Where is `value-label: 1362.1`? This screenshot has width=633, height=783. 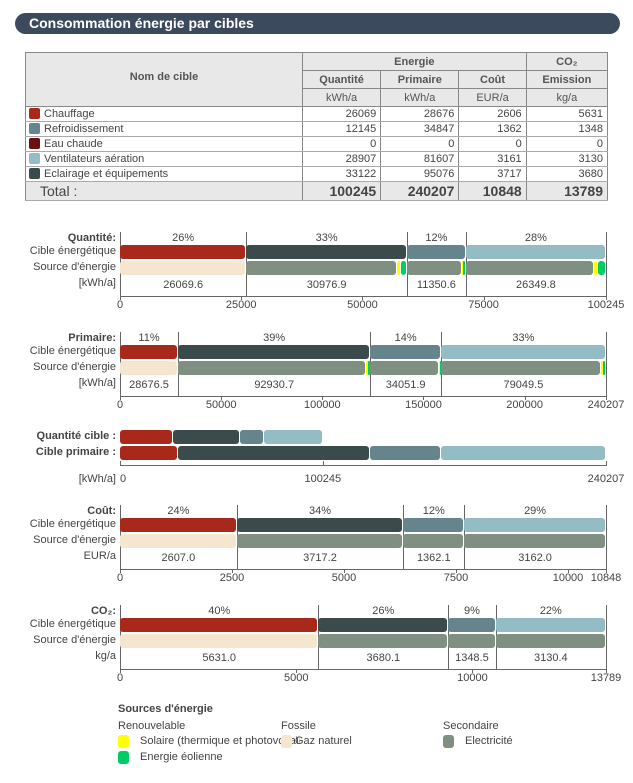 value-label: 1362.1 is located at coordinates (433, 558).